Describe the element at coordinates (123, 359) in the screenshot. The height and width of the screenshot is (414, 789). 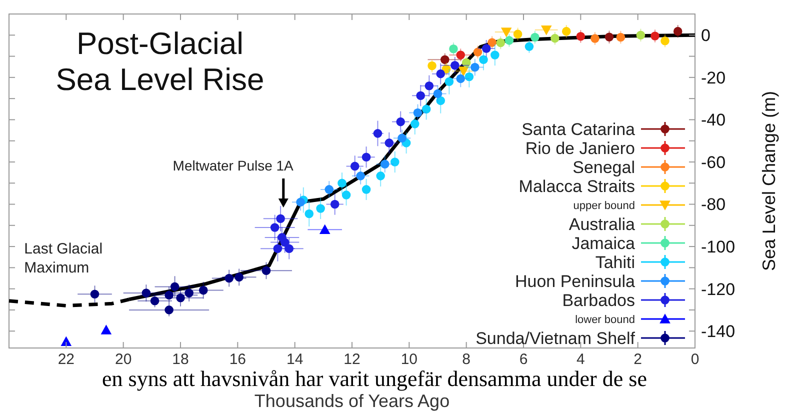
I see `x-tick-label: 20` at that location.